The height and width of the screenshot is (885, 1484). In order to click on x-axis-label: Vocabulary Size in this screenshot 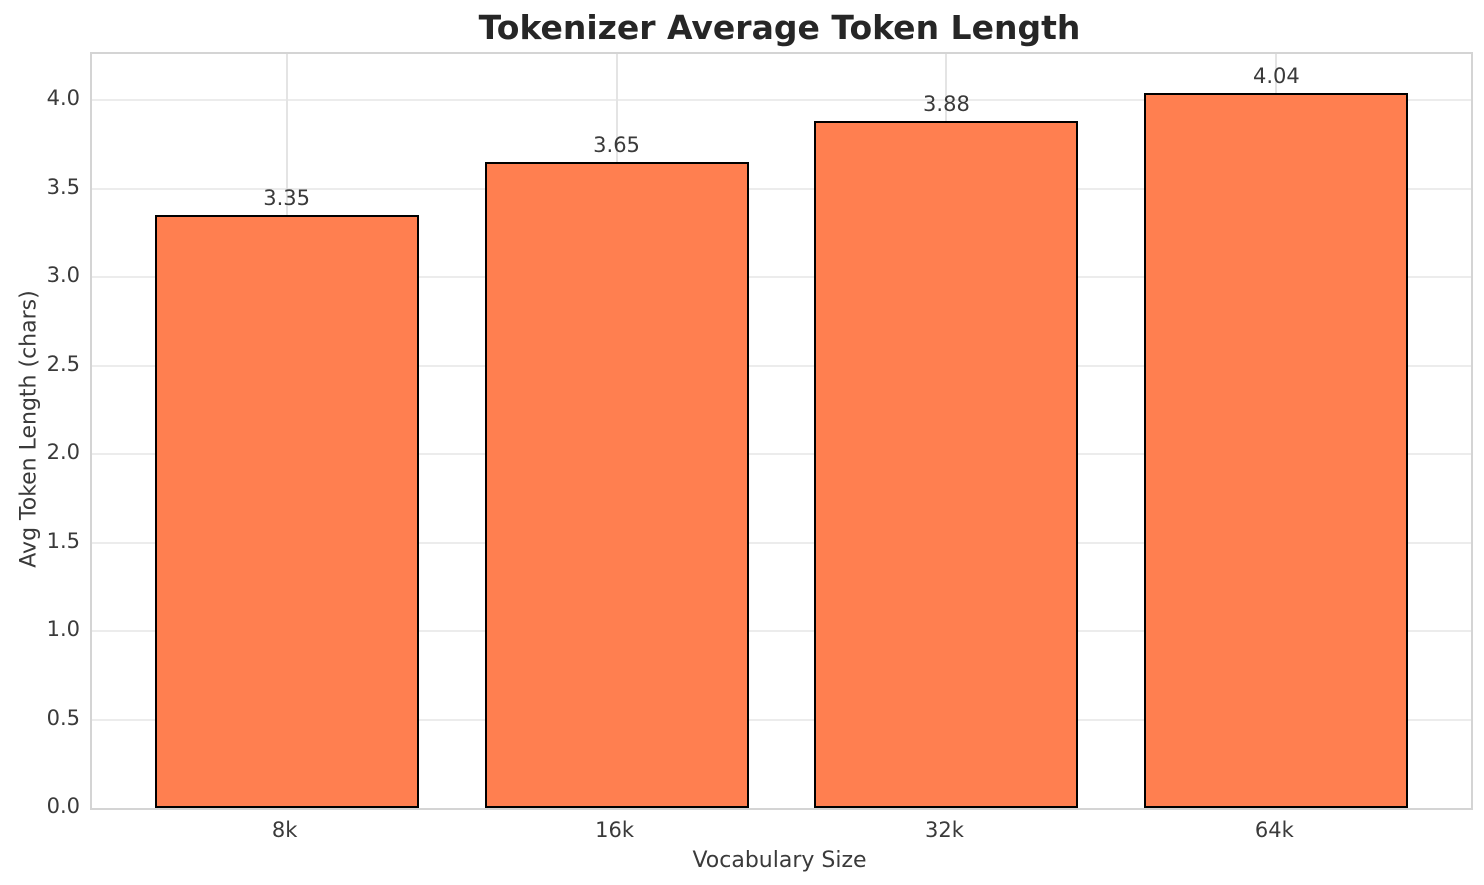, I will do `click(779, 860)`.